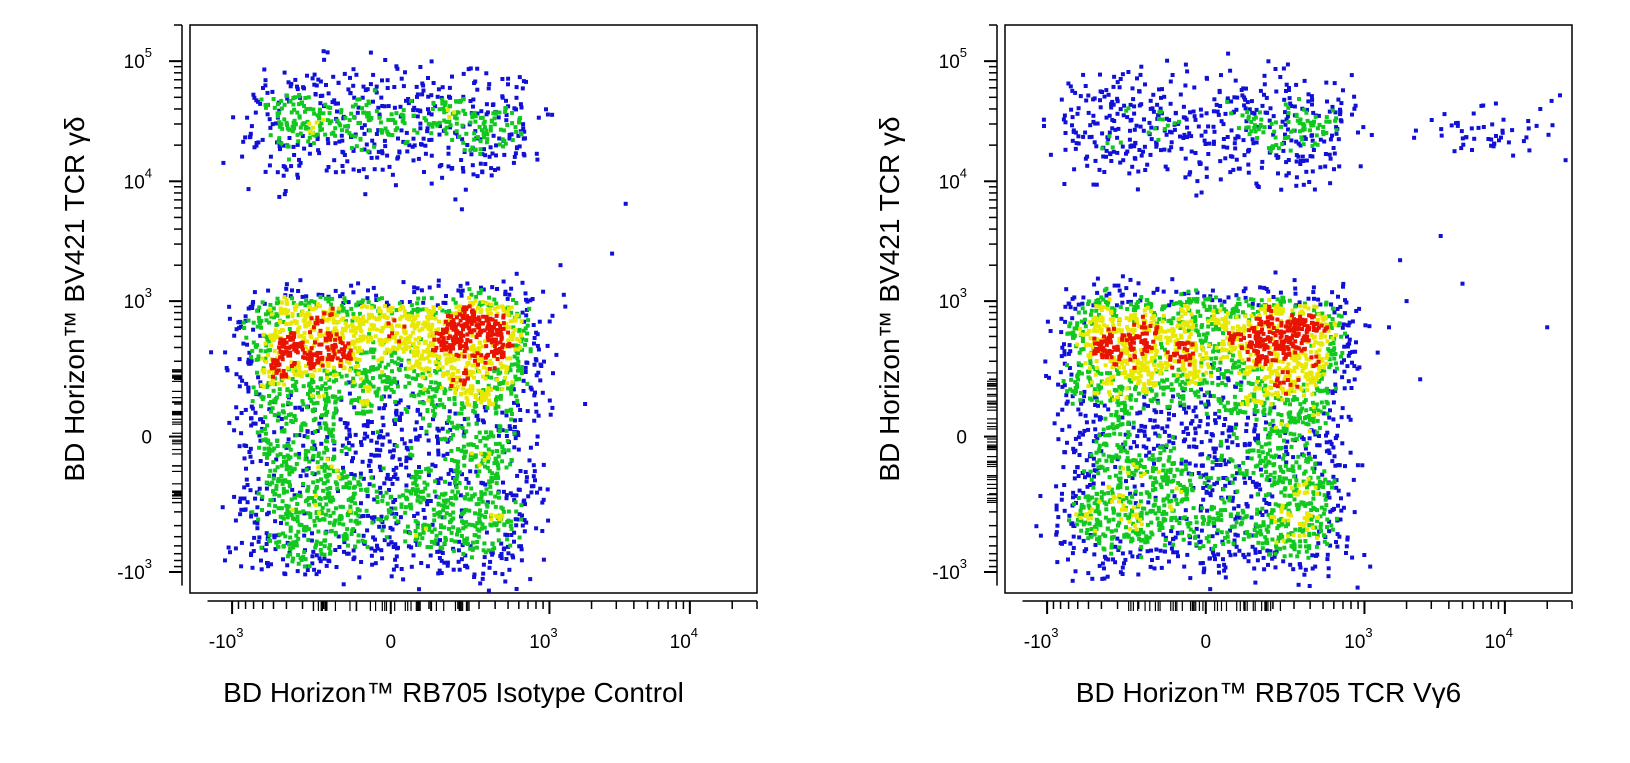 Image resolution: width=1630 pixels, height=763 pixels. I want to click on y-axis-title: BD Horizon™ BV421 TCR γδ, so click(74, 298).